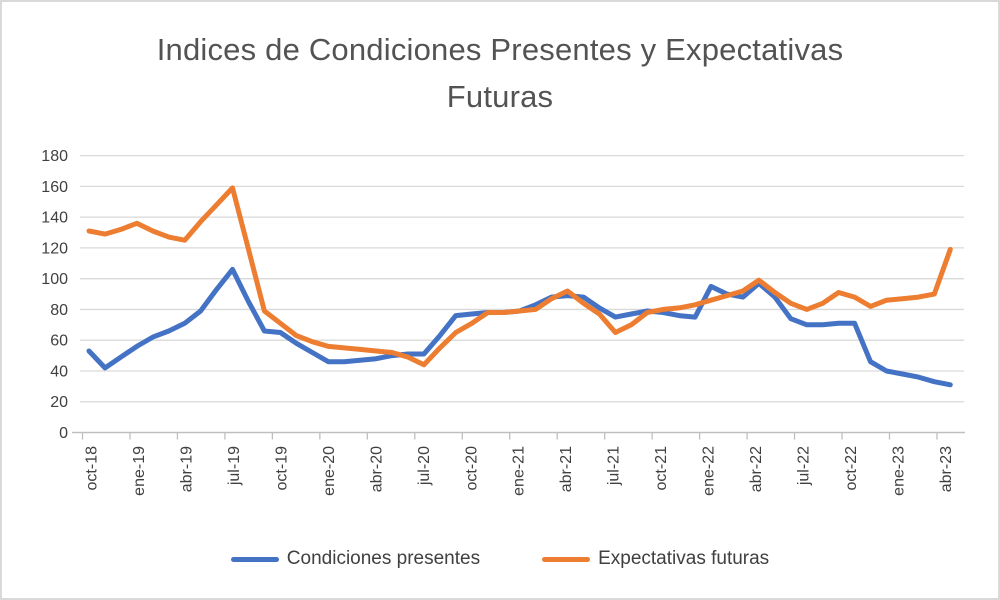  What do you see at coordinates (383, 558) in the screenshot?
I see `legend-label-condiciones-presentes: Condiciones presentes` at bounding box center [383, 558].